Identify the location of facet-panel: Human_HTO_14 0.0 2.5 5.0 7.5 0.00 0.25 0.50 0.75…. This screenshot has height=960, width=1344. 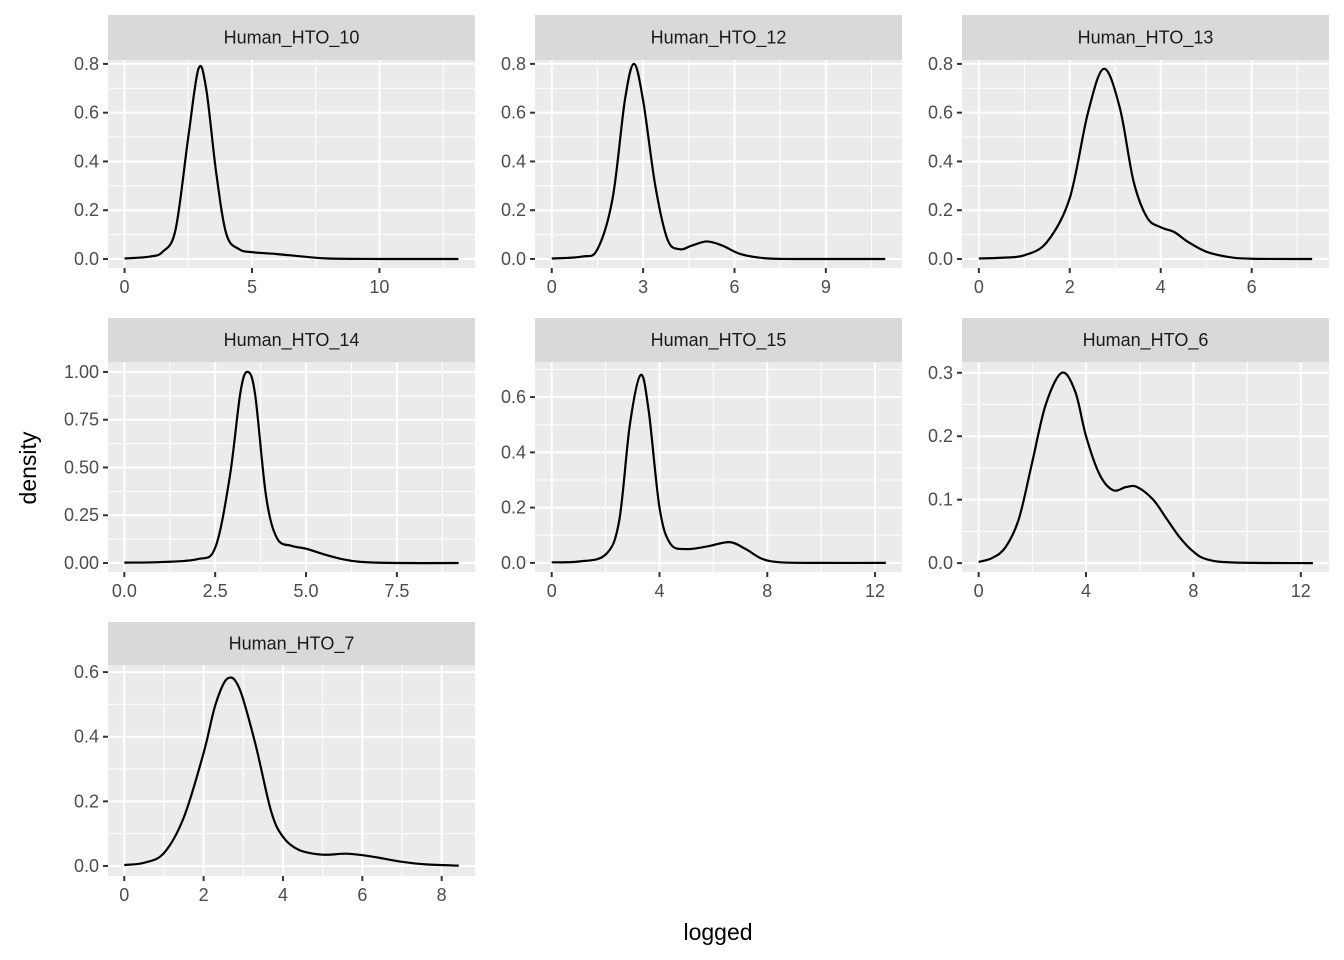
(269, 459).